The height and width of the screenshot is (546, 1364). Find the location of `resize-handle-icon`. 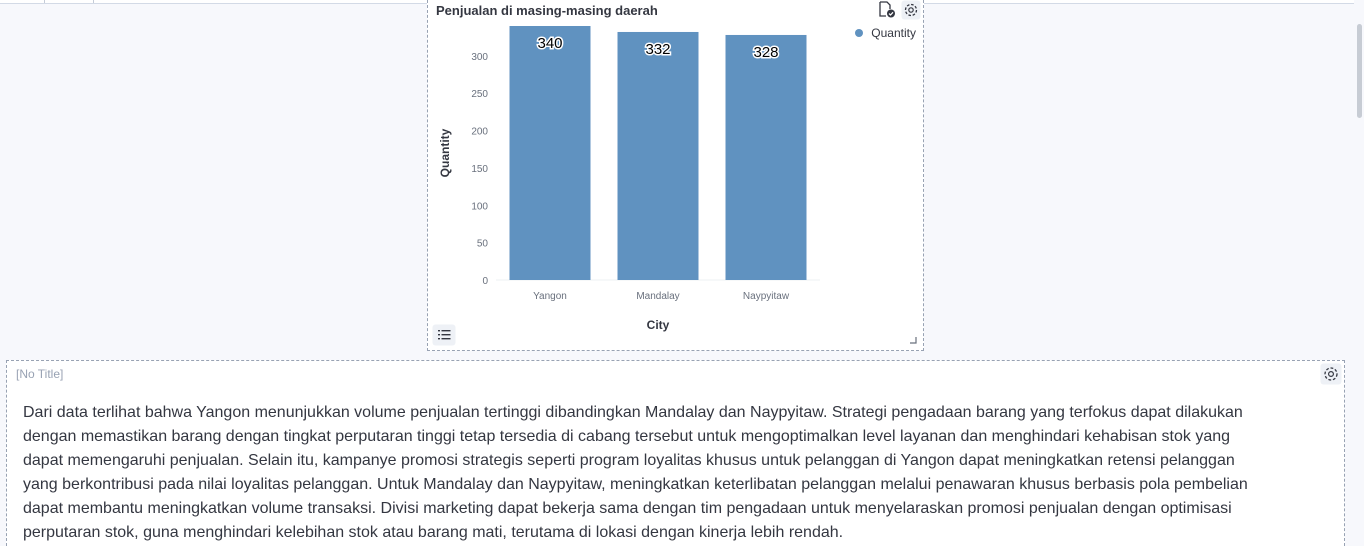

resize-handle-icon is located at coordinates (913, 340).